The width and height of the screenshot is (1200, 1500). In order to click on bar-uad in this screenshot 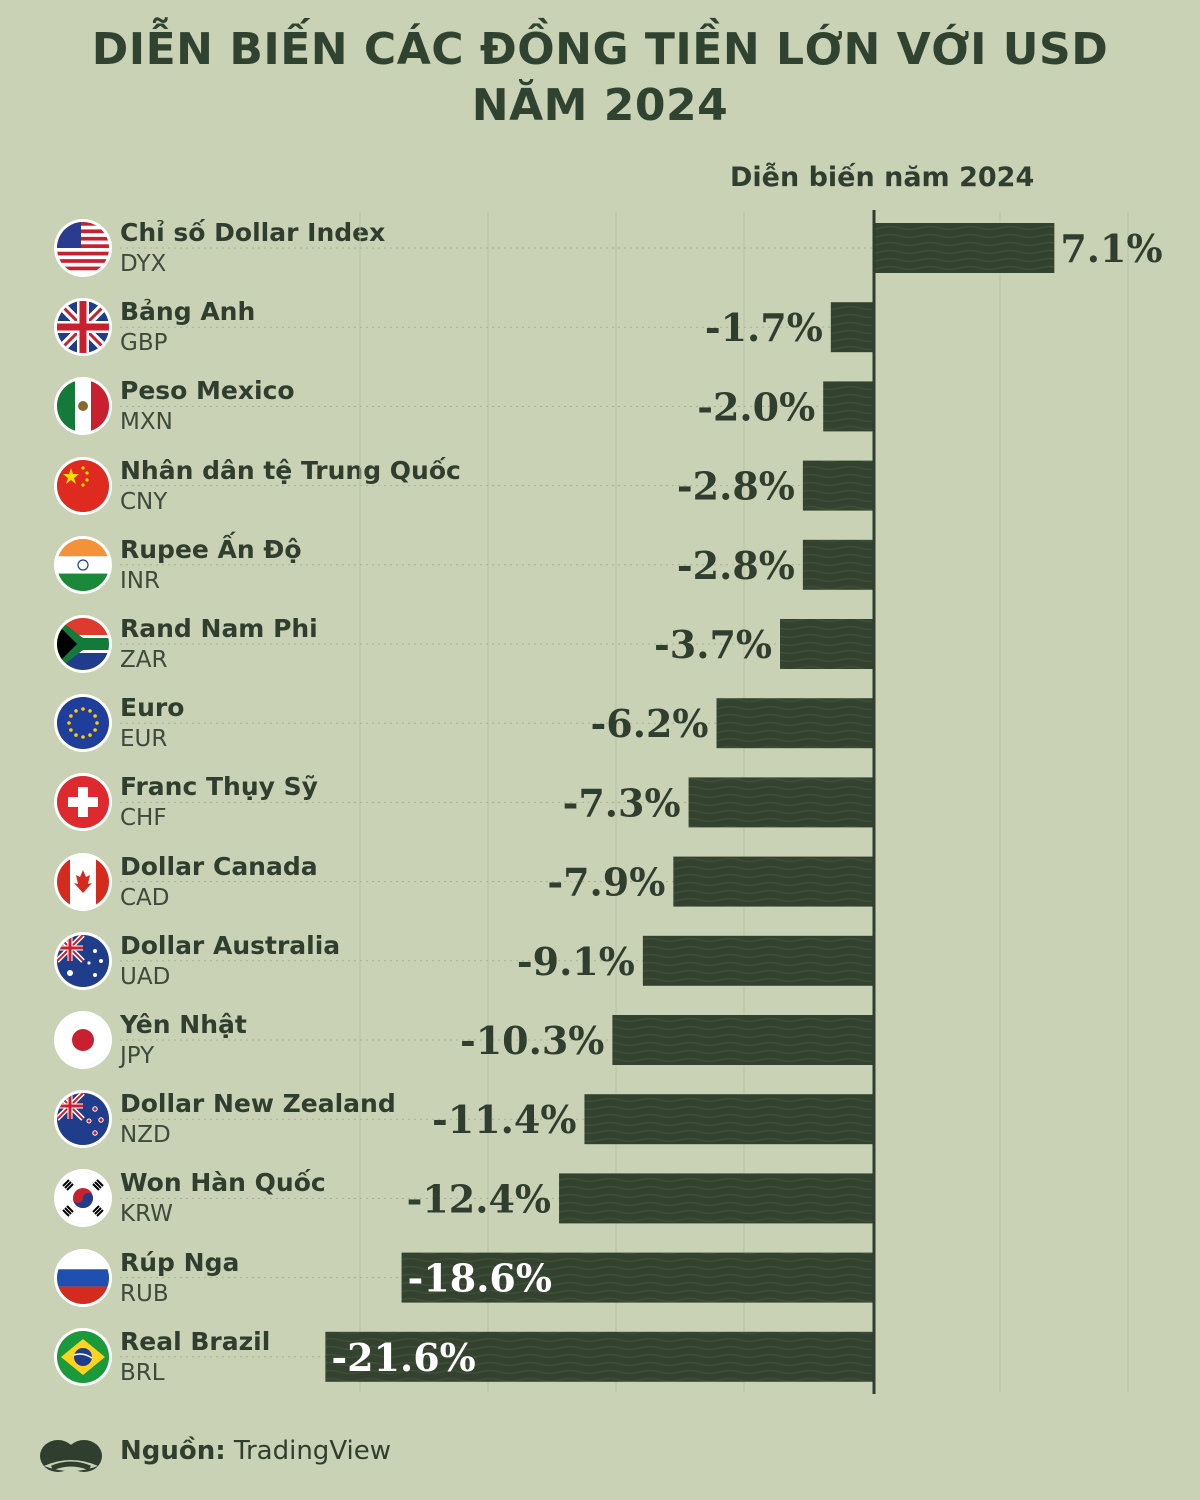, I will do `click(758, 960)`.